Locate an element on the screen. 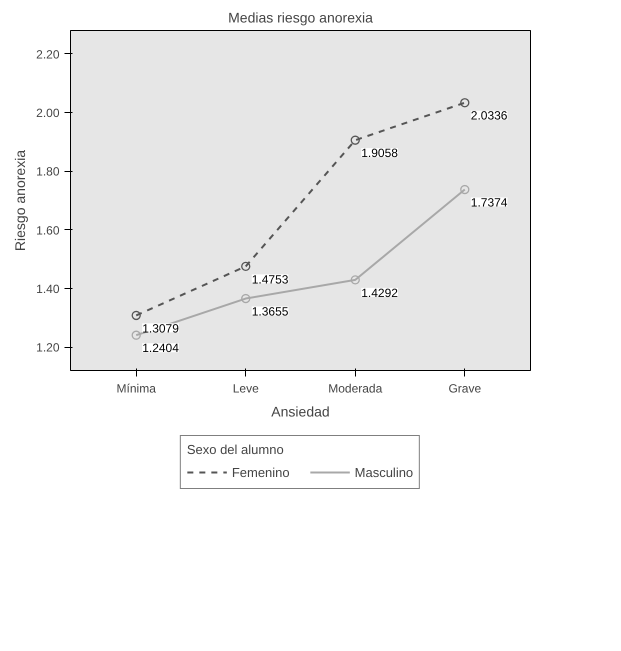 The image size is (621, 651). y-tick-label: 1.40 is located at coordinates (48, 289).